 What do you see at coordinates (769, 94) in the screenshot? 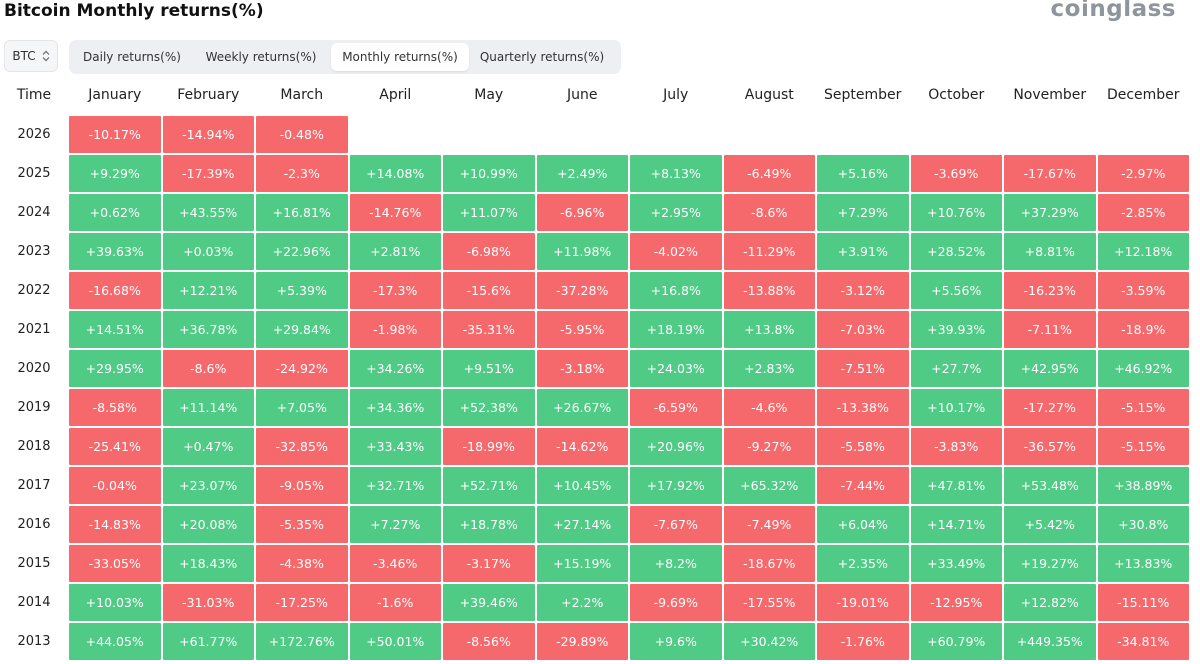
I see `column-header-august: August` at bounding box center [769, 94].